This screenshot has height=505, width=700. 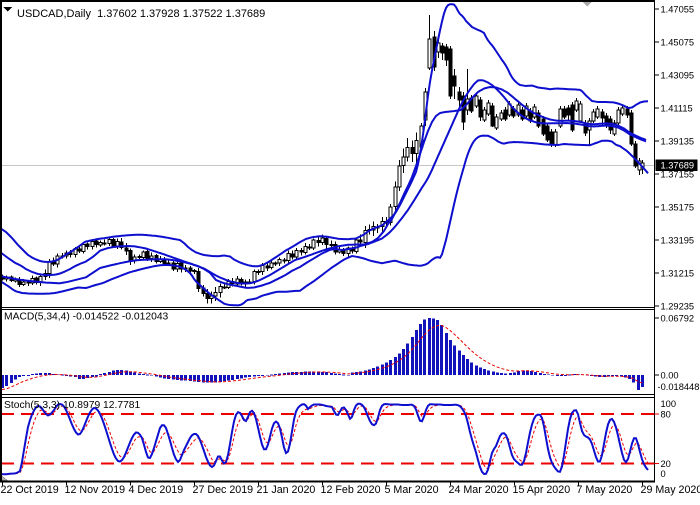 I want to click on svg-text: 12 Nov 2019, so click(x=95, y=490).